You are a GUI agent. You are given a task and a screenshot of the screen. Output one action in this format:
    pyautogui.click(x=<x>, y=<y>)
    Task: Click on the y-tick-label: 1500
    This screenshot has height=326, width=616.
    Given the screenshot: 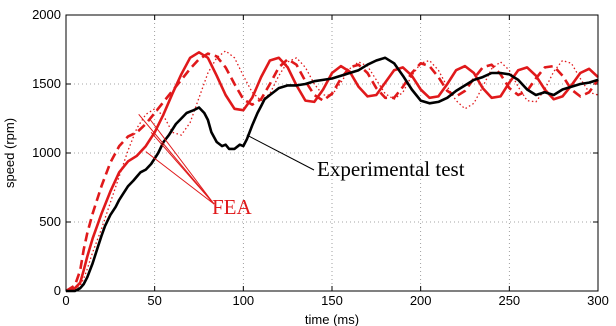 What is the action you would take?
    pyautogui.click(x=46, y=83)
    